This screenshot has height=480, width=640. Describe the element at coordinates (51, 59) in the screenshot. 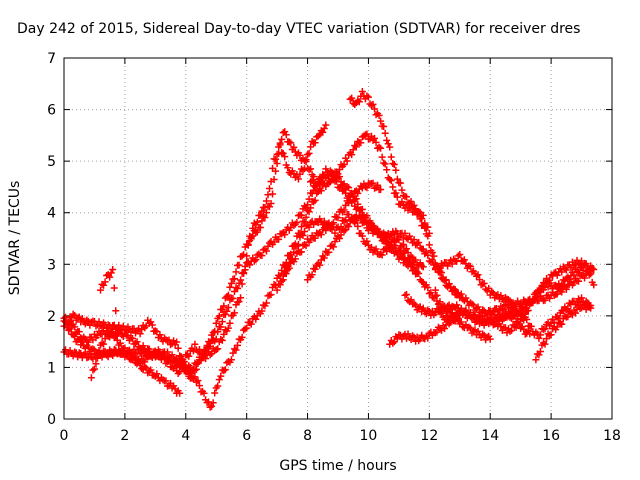

I see `y-tick-label: 7` at that location.